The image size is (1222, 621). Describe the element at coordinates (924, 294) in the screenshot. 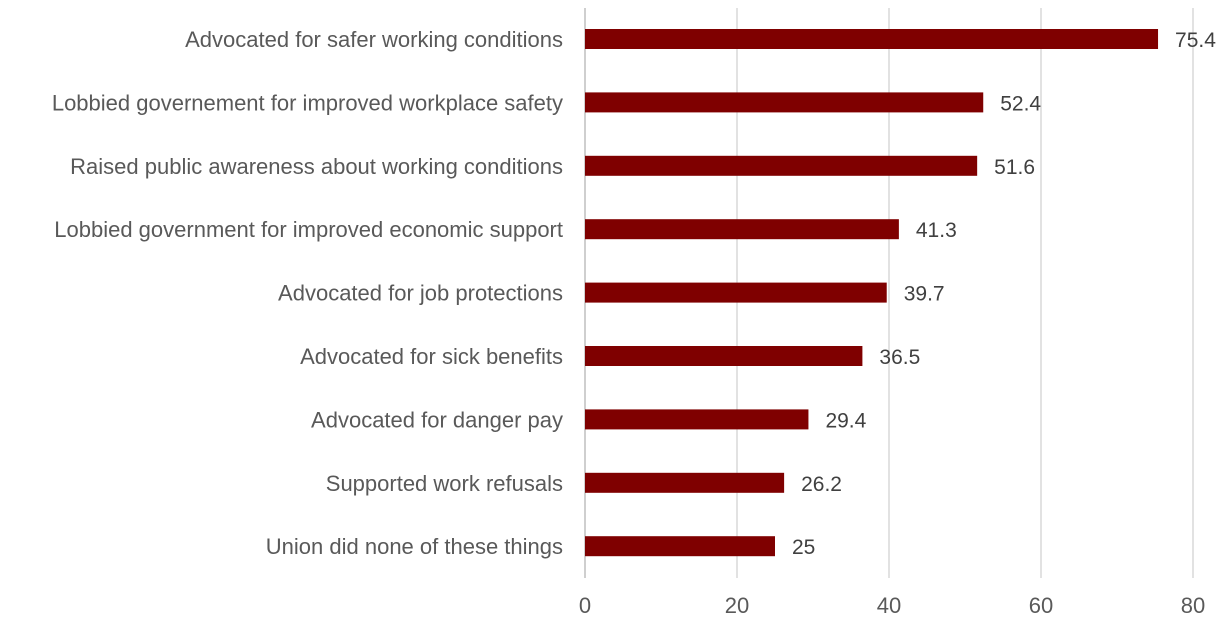

I see `value-label-4: 39.7` at that location.